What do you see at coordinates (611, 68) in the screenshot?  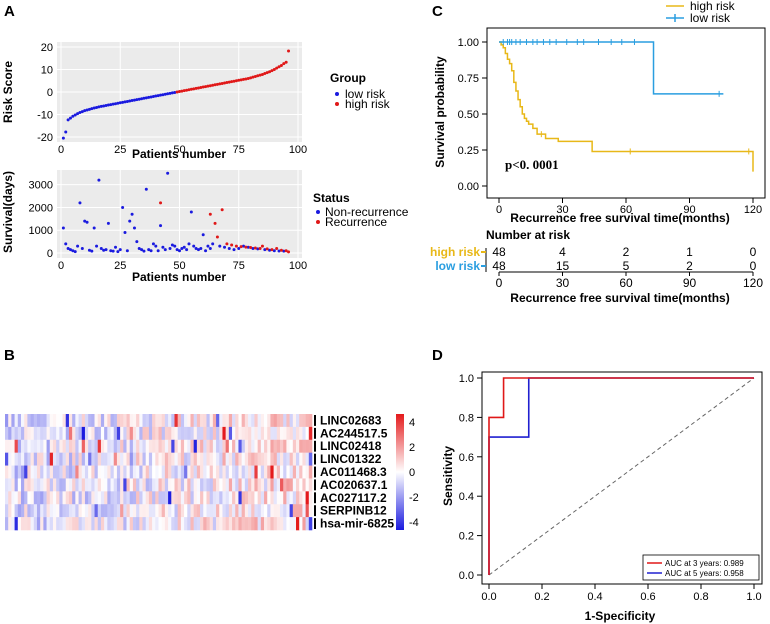 I see `km-curve` at bounding box center [611, 68].